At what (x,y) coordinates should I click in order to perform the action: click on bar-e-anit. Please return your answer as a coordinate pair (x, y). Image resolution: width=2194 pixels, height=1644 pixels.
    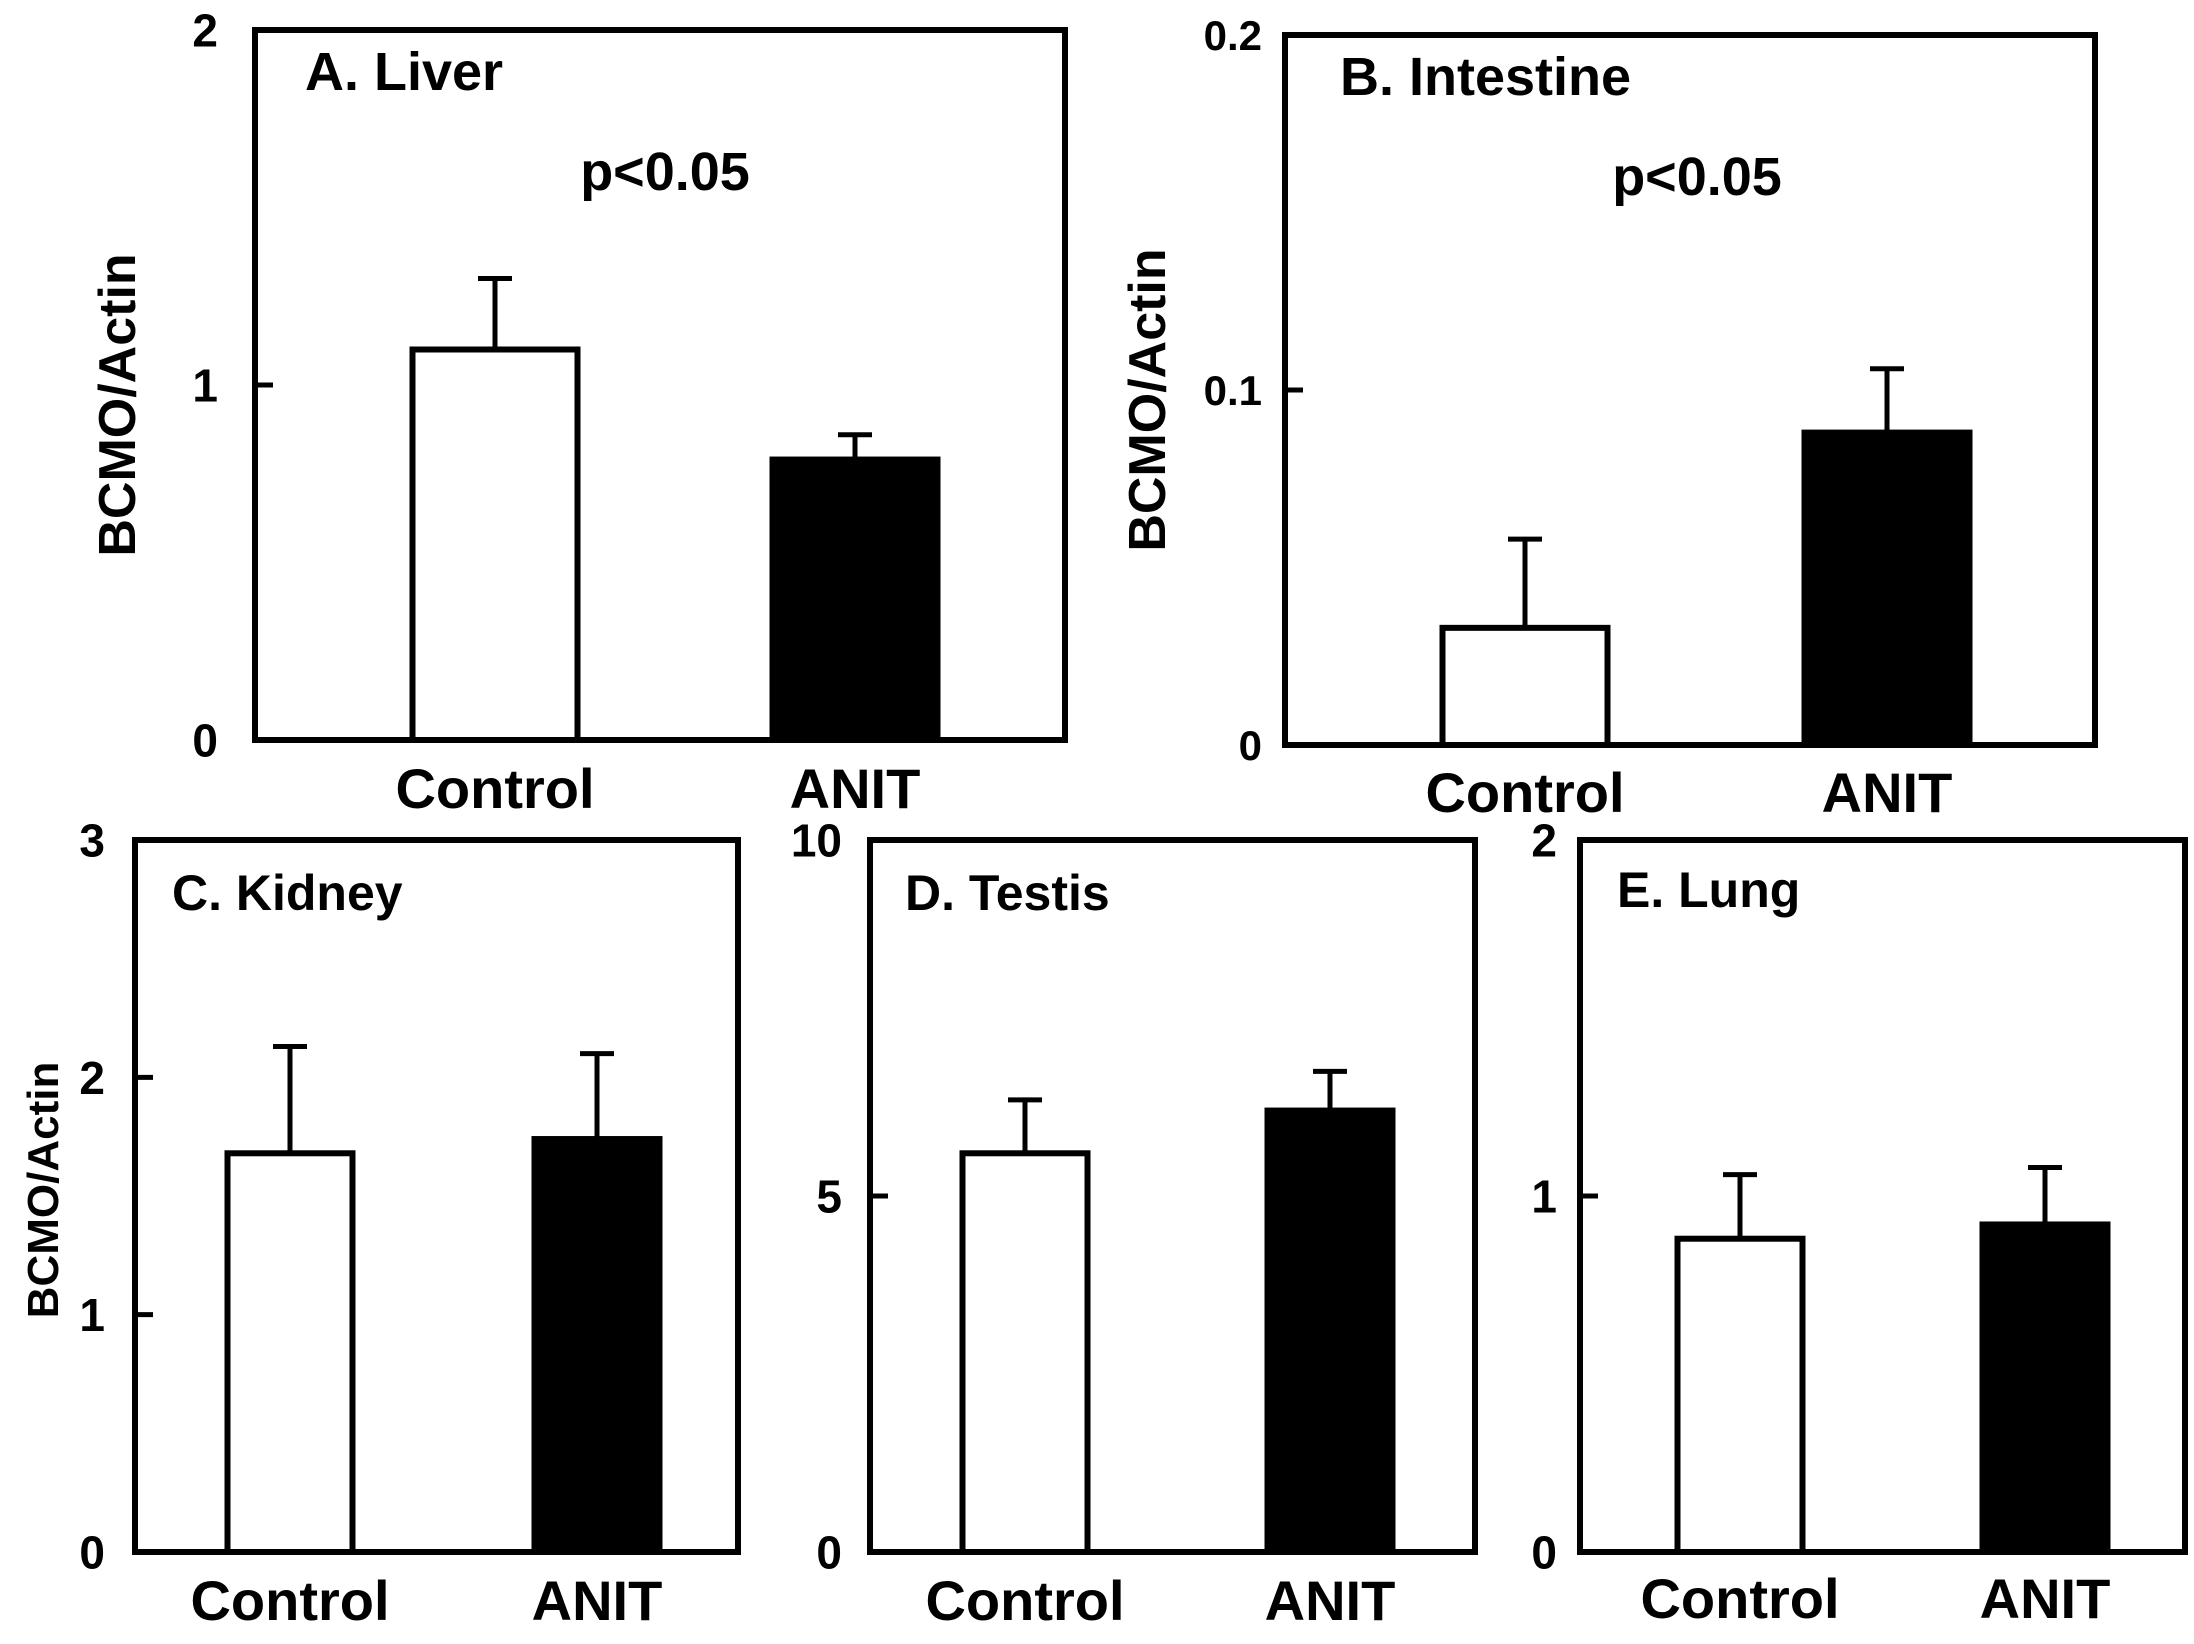
    Looking at the image, I should click on (2045, 1388).